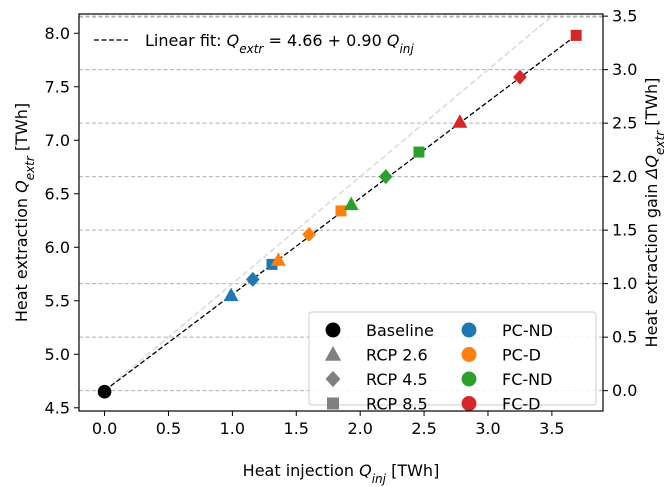 This screenshot has width=667, height=487. Describe the element at coordinates (57, 33) in the screenshot. I see `y-left-tick-label: 8.0` at that location.